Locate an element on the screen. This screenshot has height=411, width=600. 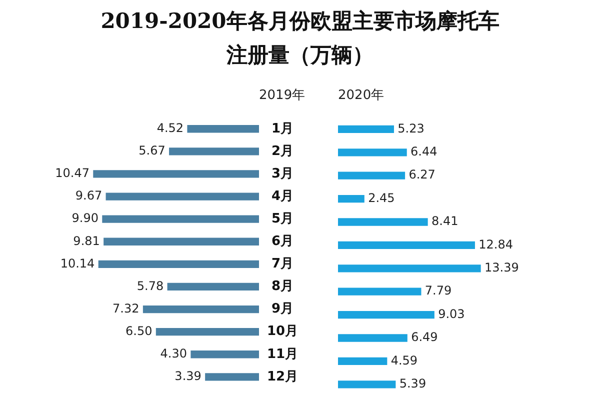
data-label: 10.47 is located at coordinates (72, 173).